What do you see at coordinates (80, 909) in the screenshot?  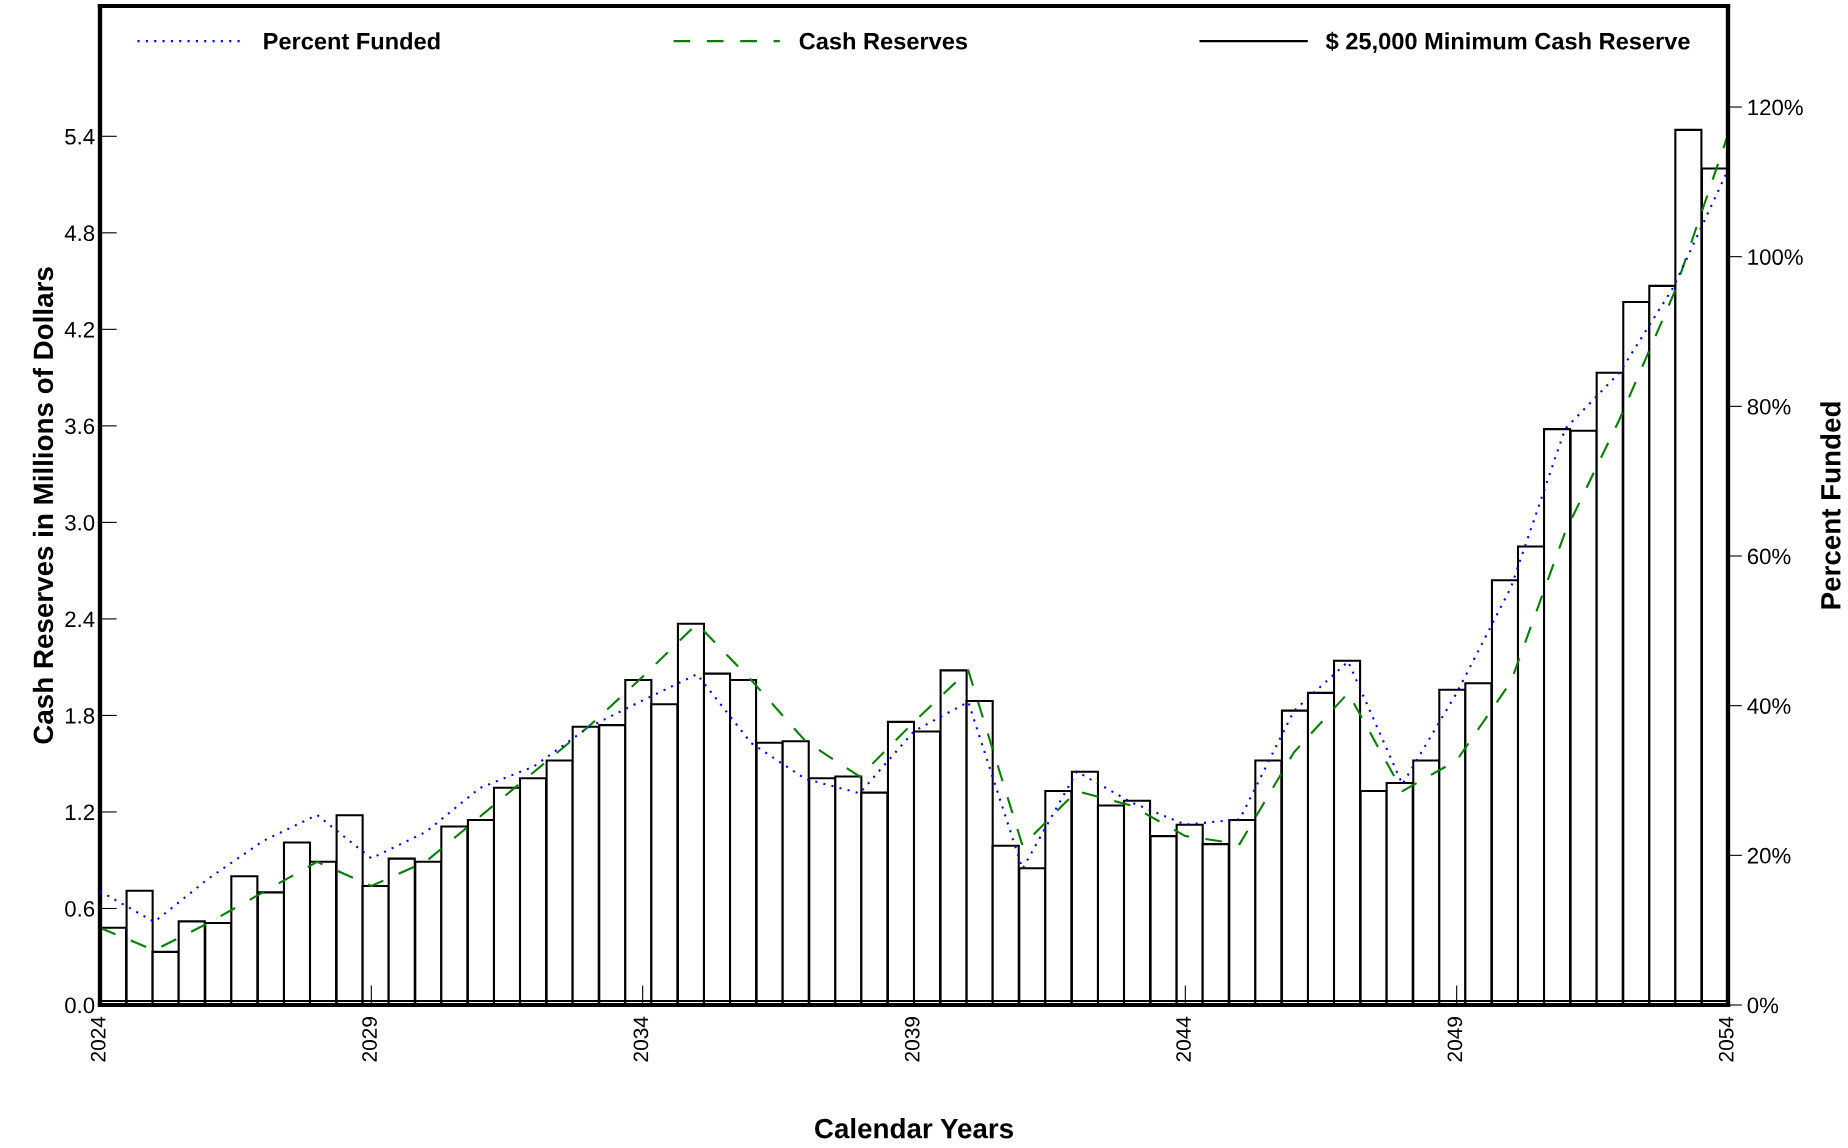 I see `y-tick-label: 0.6` at bounding box center [80, 909].